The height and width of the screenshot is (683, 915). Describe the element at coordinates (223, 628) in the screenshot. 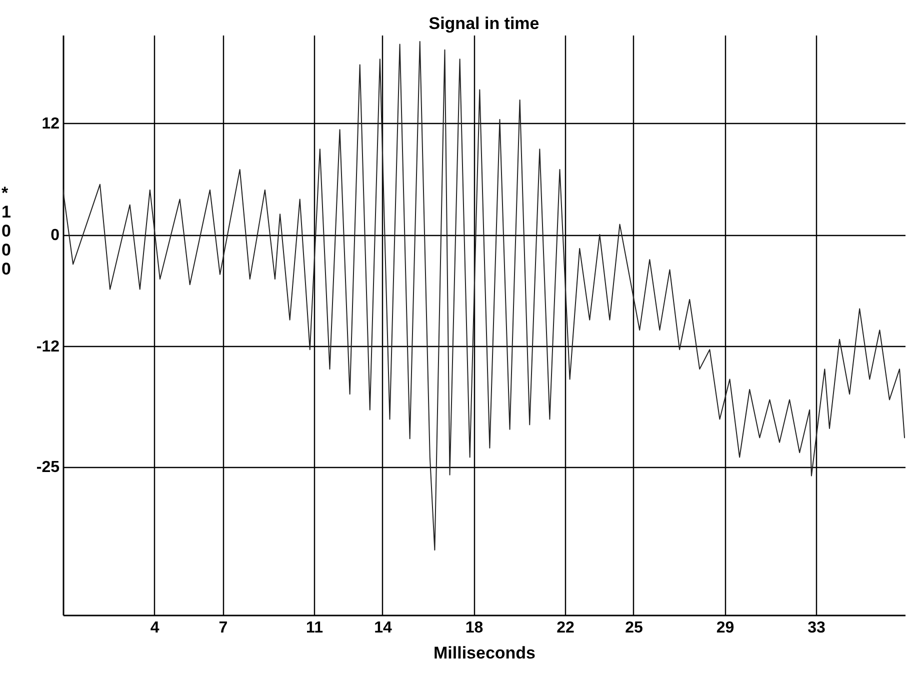

I see `x-tick-label: 7` at that location.